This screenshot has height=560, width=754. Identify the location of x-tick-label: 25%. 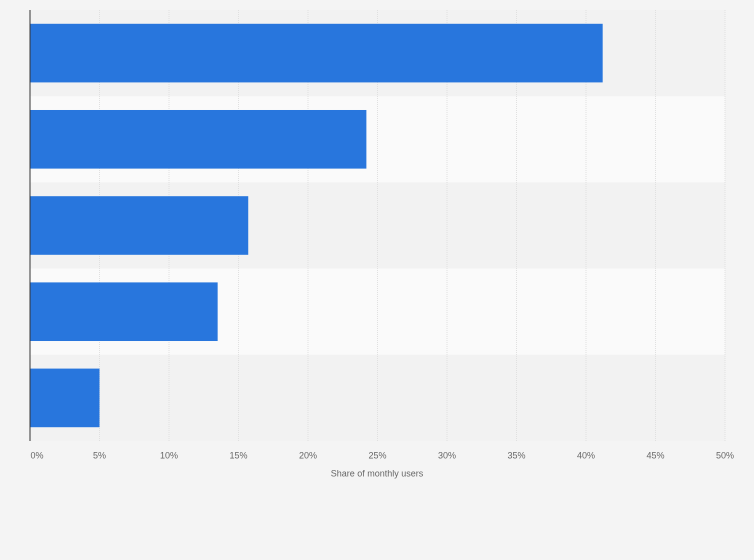
(377, 455).